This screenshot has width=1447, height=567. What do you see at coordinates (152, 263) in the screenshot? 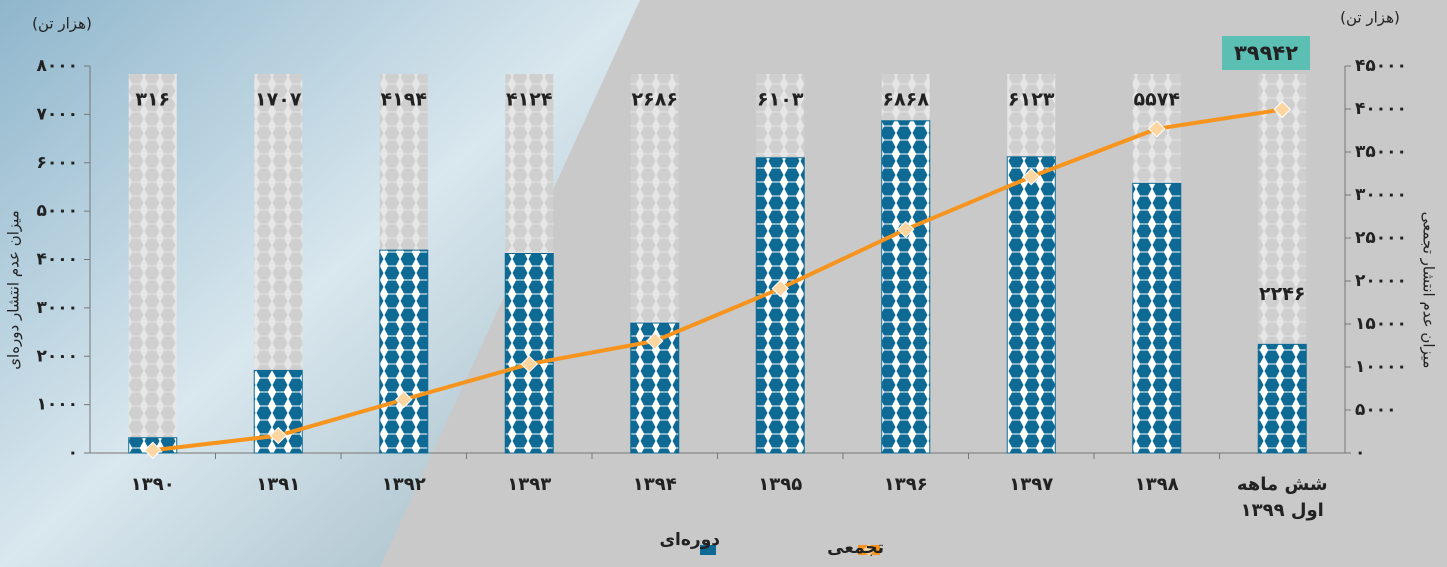
I see `bar-background` at bounding box center [152, 263].